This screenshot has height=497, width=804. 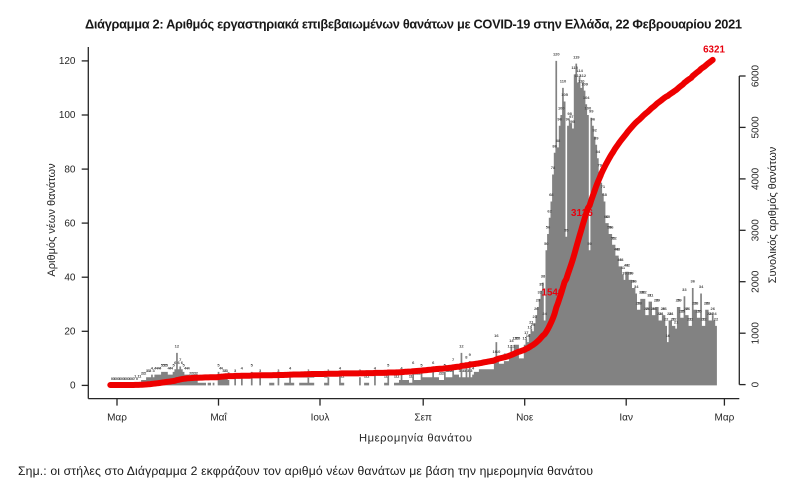 What do you see at coordinates (755, 75) in the screenshot?
I see `svg-text: 6000` at bounding box center [755, 75].